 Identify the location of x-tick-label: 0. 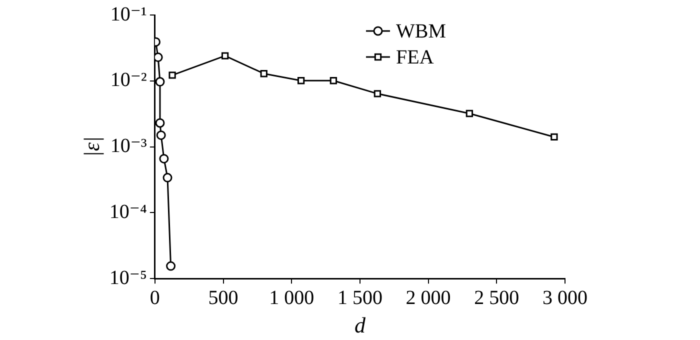
(155, 297).